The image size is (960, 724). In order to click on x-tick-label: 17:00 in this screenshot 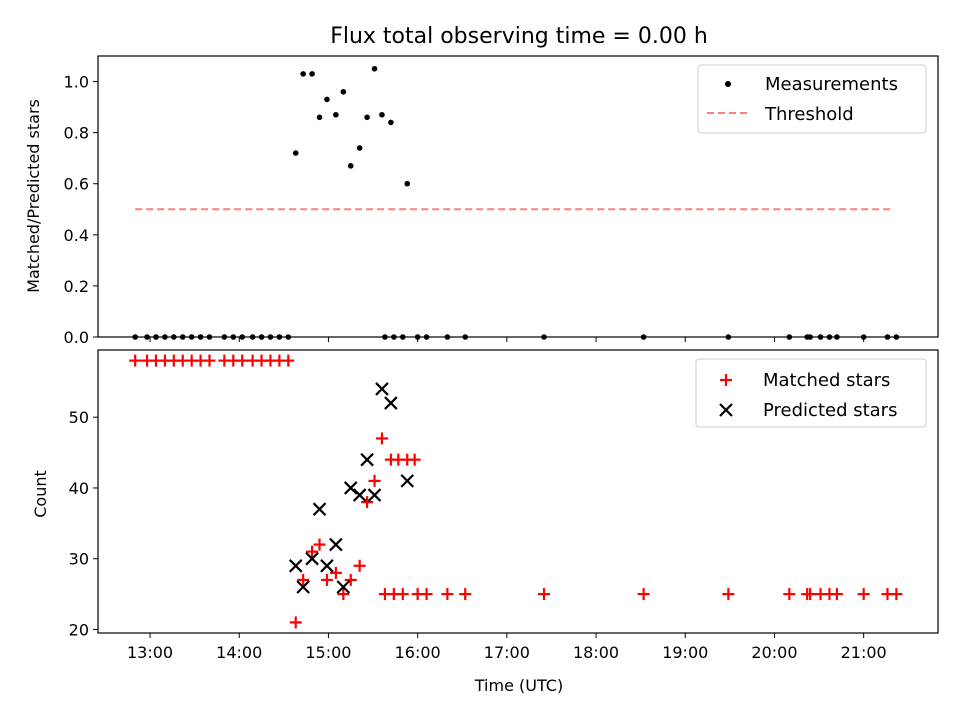, I will do `click(507, 652)`.